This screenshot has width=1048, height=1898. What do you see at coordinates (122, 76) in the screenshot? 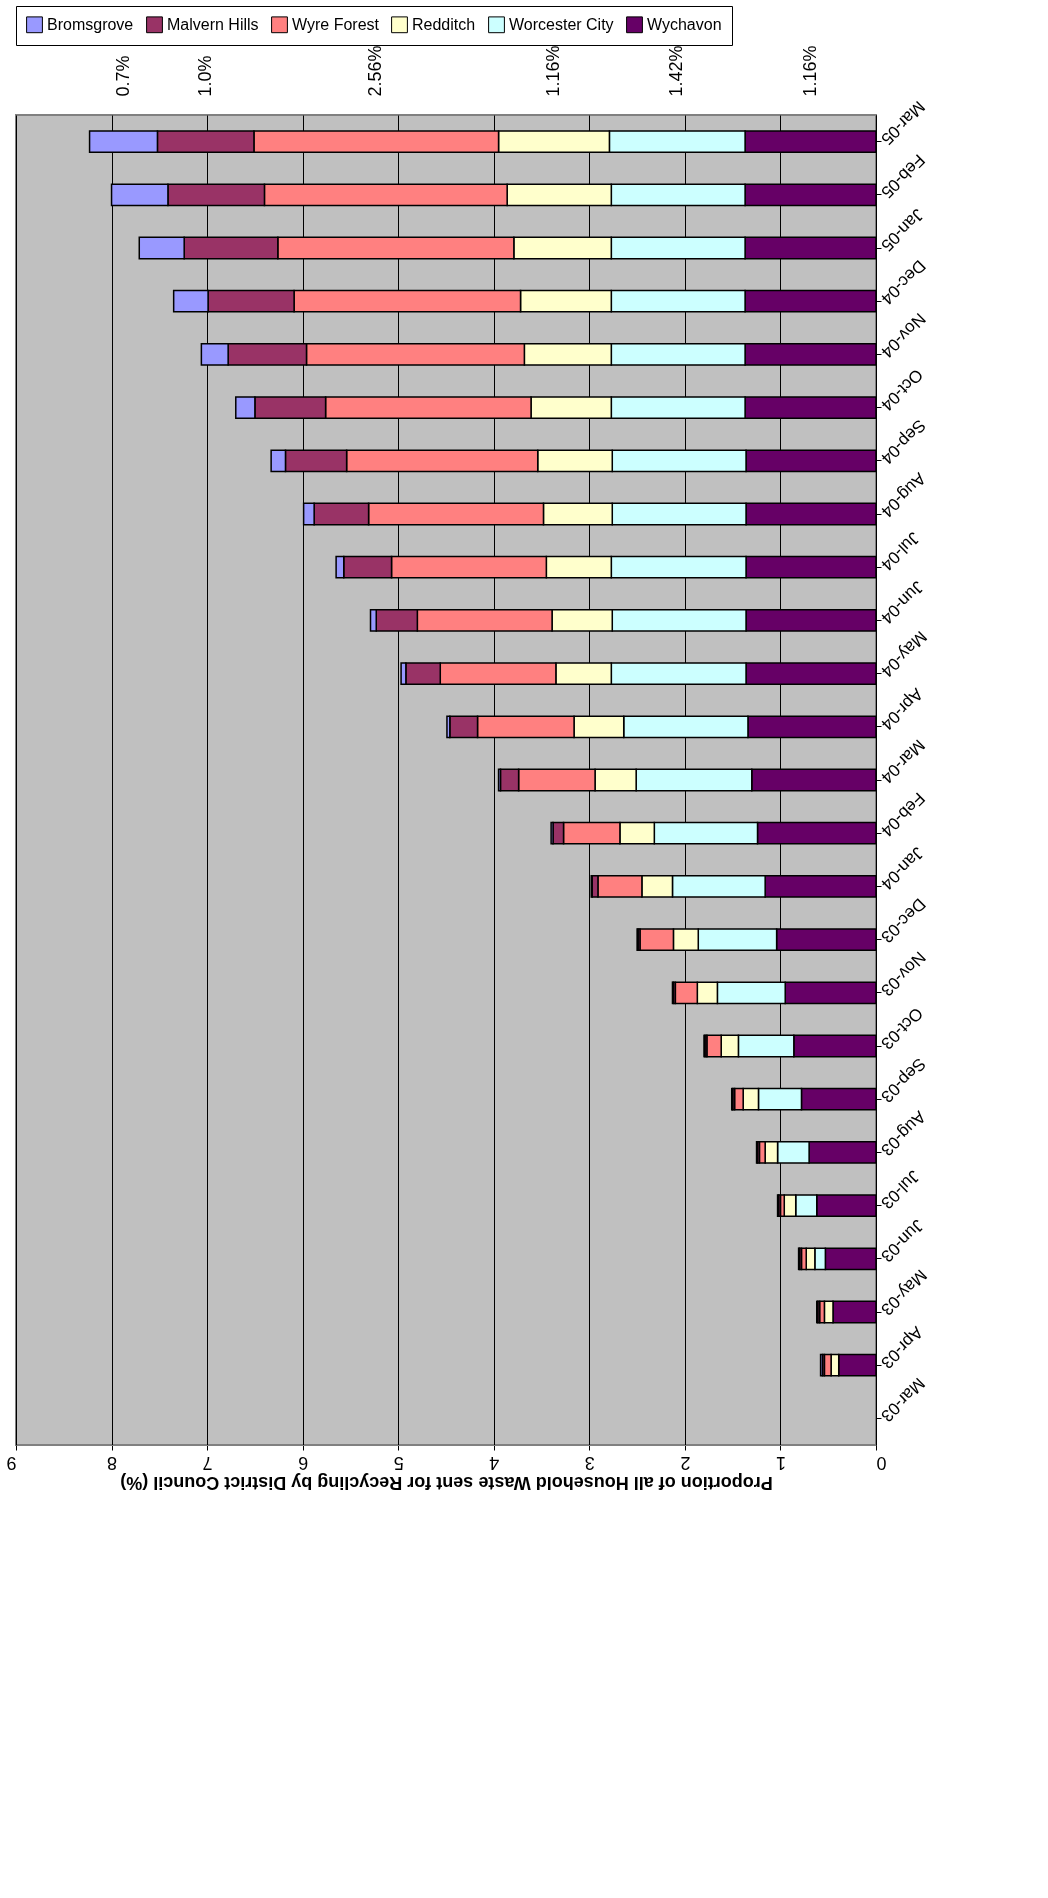
I see `text: 0.7%` at bounding box center [122, 76].